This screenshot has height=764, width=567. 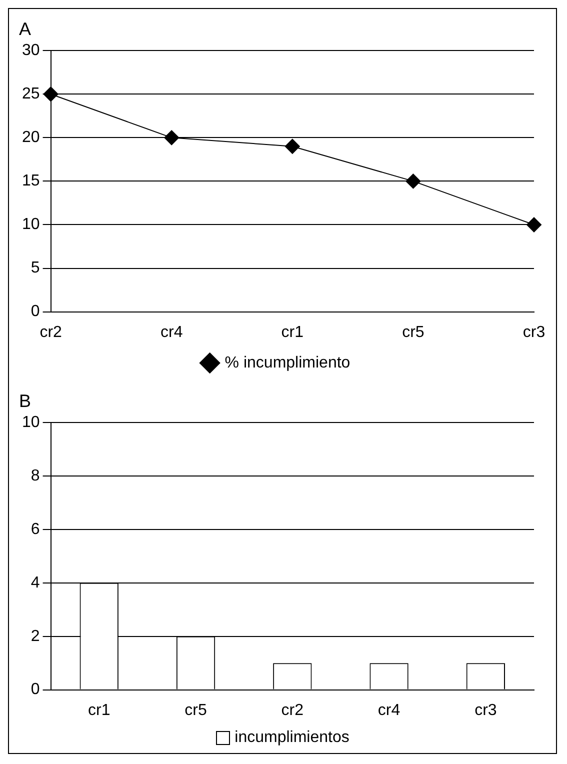 What do you see at coordinates (292, 738) in the screenshot?
I see `text: incumplimientos` at bounding box center [292, 738].